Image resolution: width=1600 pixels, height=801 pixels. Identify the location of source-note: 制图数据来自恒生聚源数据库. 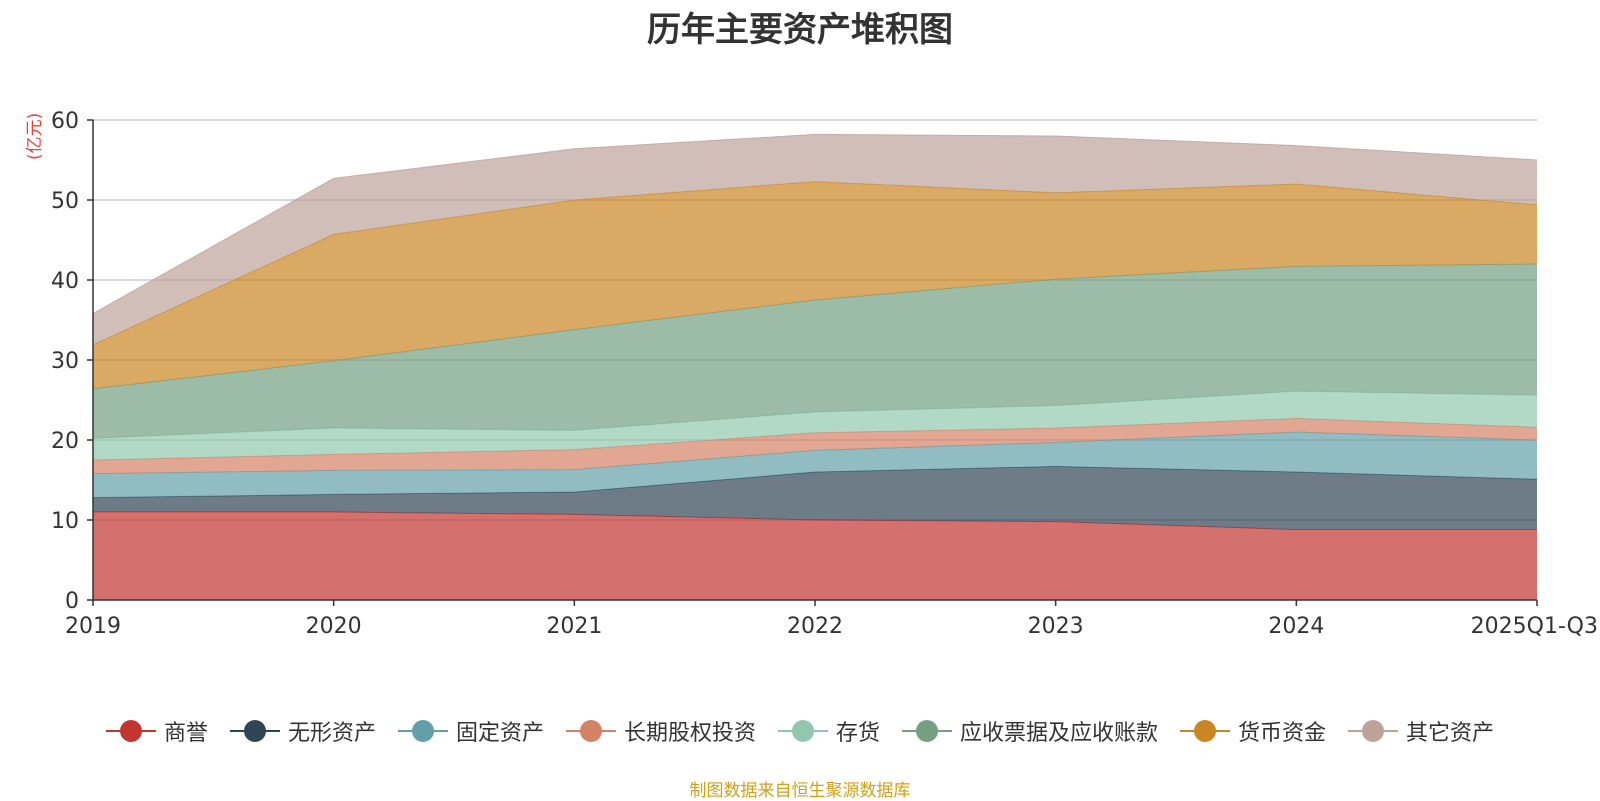
(800, 791).